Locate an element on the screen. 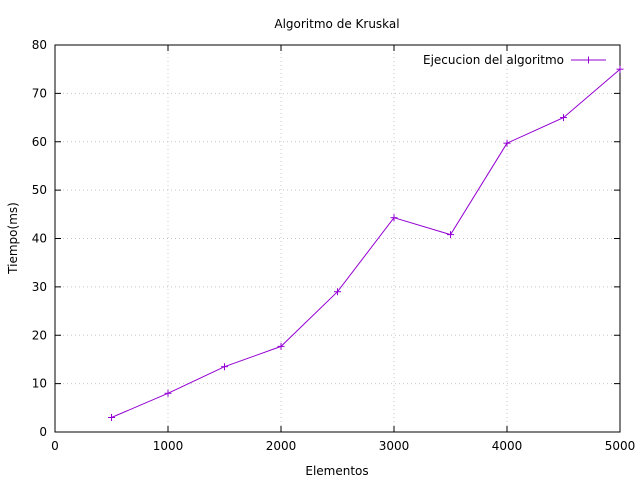 The height and width of the screenshot is (480, 640). x-tick-label-5: 5000 is located at coordinates (620, 446).